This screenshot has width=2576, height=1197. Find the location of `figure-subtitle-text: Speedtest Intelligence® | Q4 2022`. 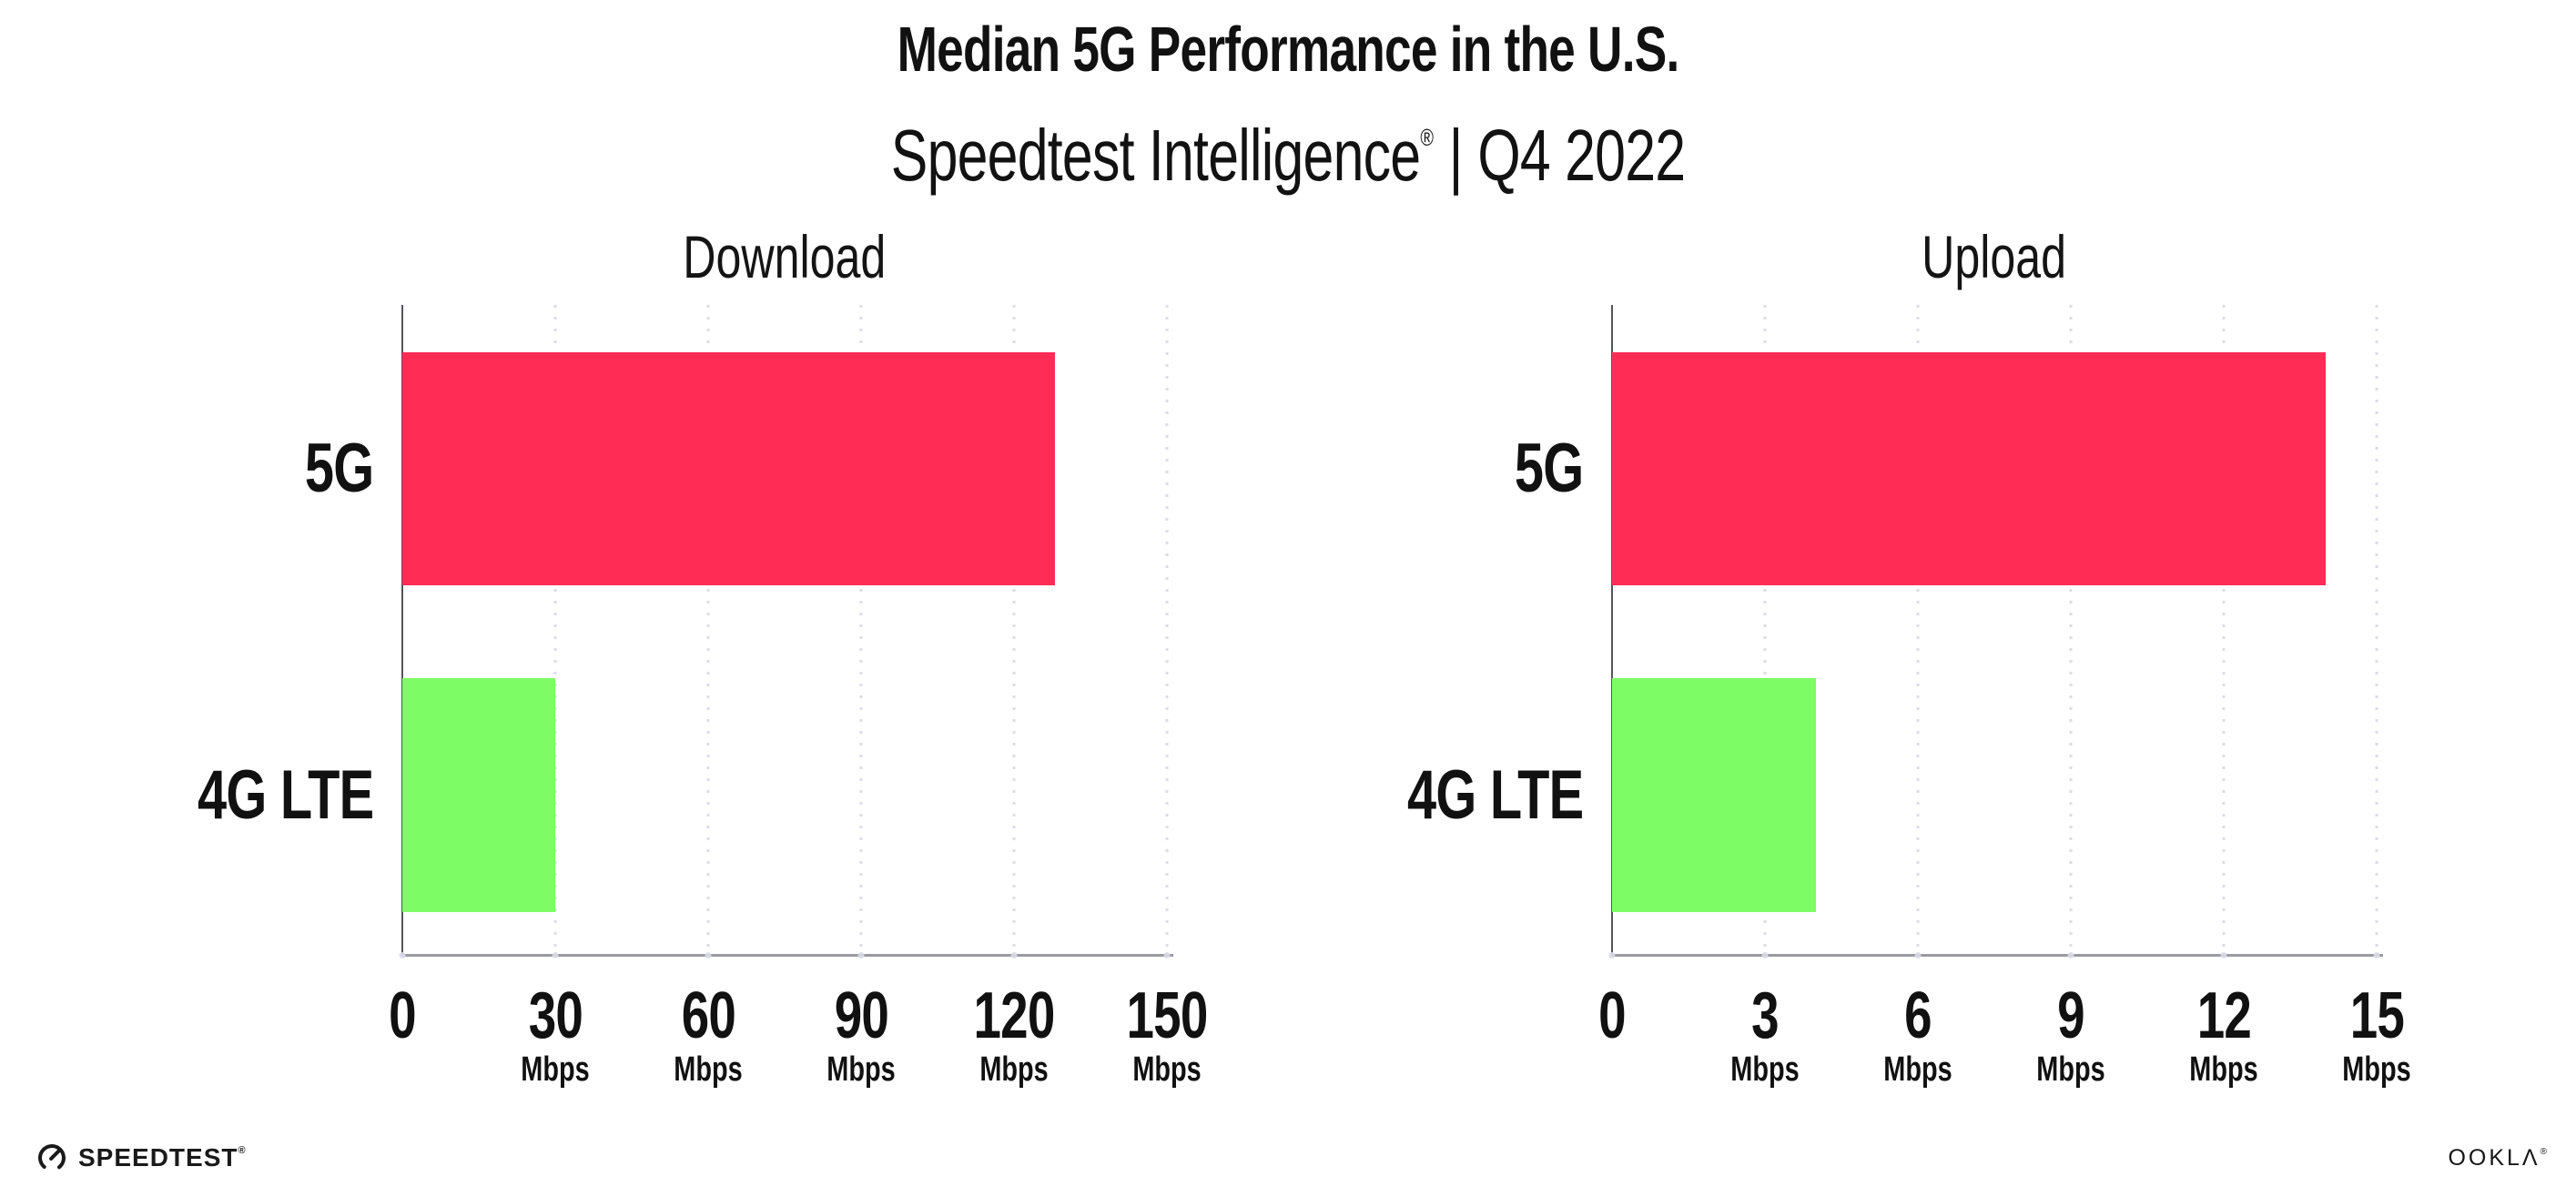

figure-subtitle-text: Speedtest Intelligence® | Q4 2022 is located at coordinates (1288, 147).